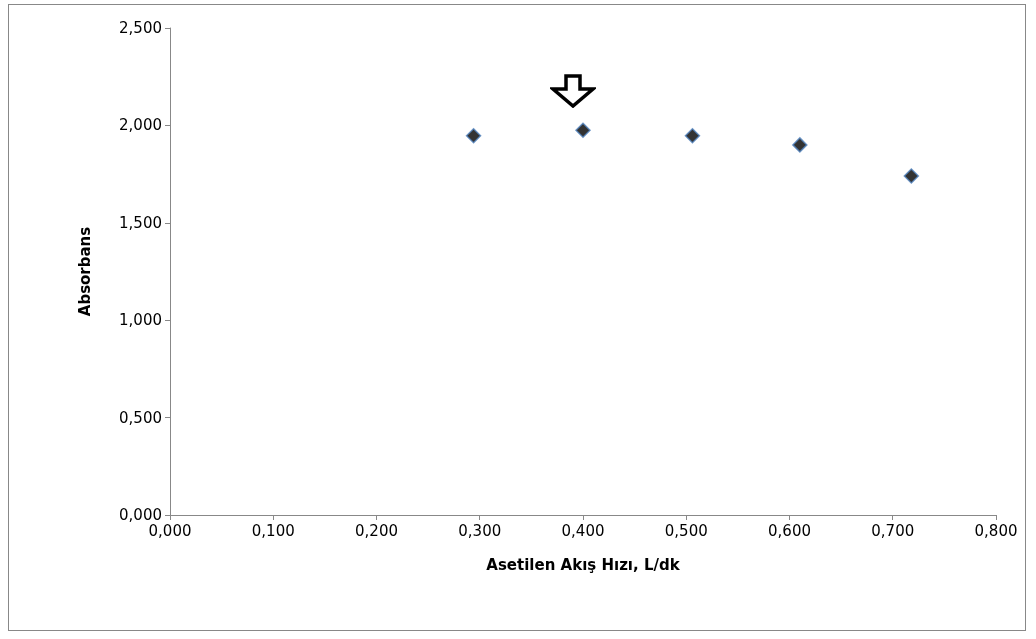 This screenshot has height=639, width=1036. Describe the element at coordinates (170, 530) in the screenshot. I see `x-tick-label: 0,000` at that location.